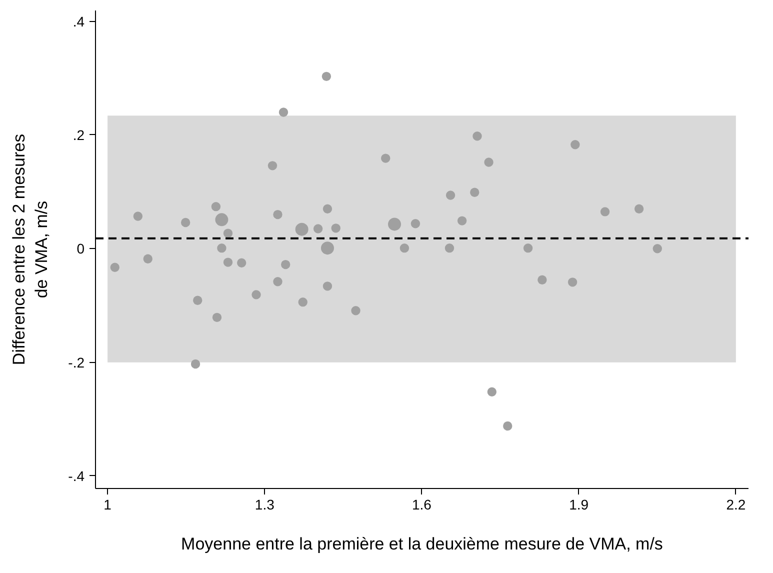 The image size is (773, 573). What do you see at coordinates (579, 504) in the screenshot?
I see `x-tick-label: 1.9` at bounding box center [579, 504].